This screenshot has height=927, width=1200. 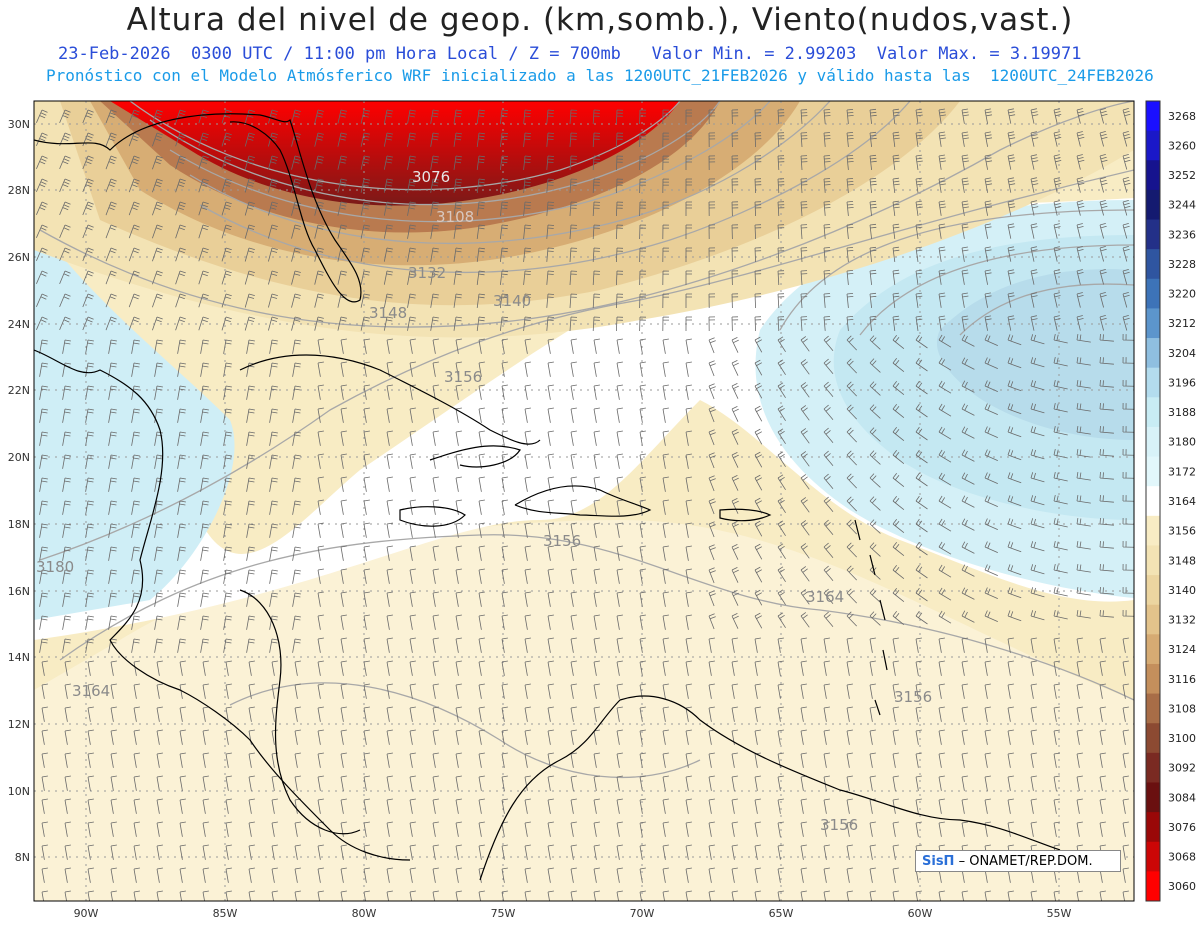 I want to click on colorbar-label: 3220, so click(x=1182, y=294).